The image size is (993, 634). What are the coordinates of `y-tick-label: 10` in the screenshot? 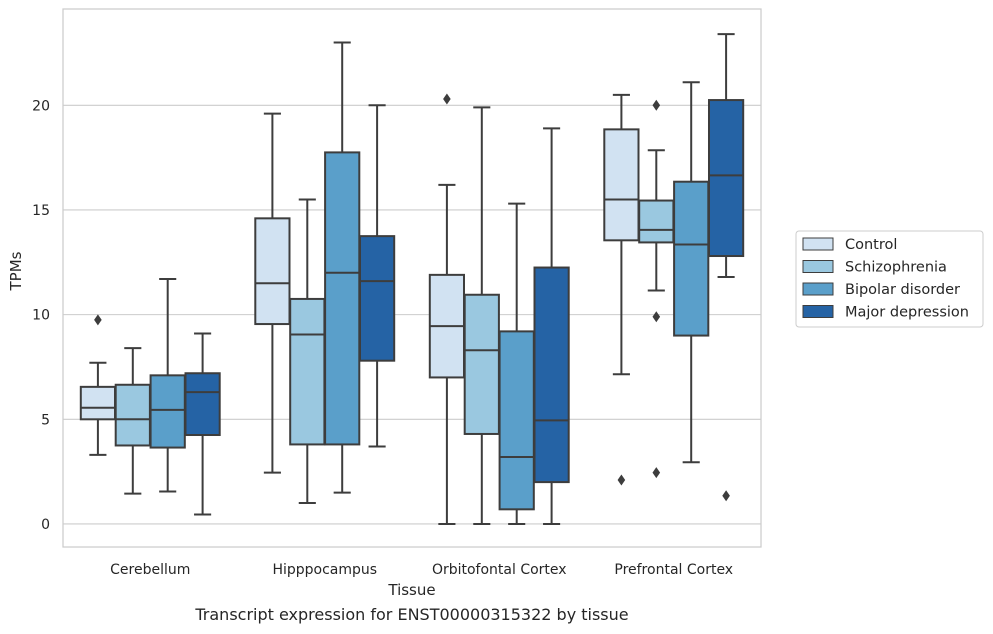 It's located at (41, 316).